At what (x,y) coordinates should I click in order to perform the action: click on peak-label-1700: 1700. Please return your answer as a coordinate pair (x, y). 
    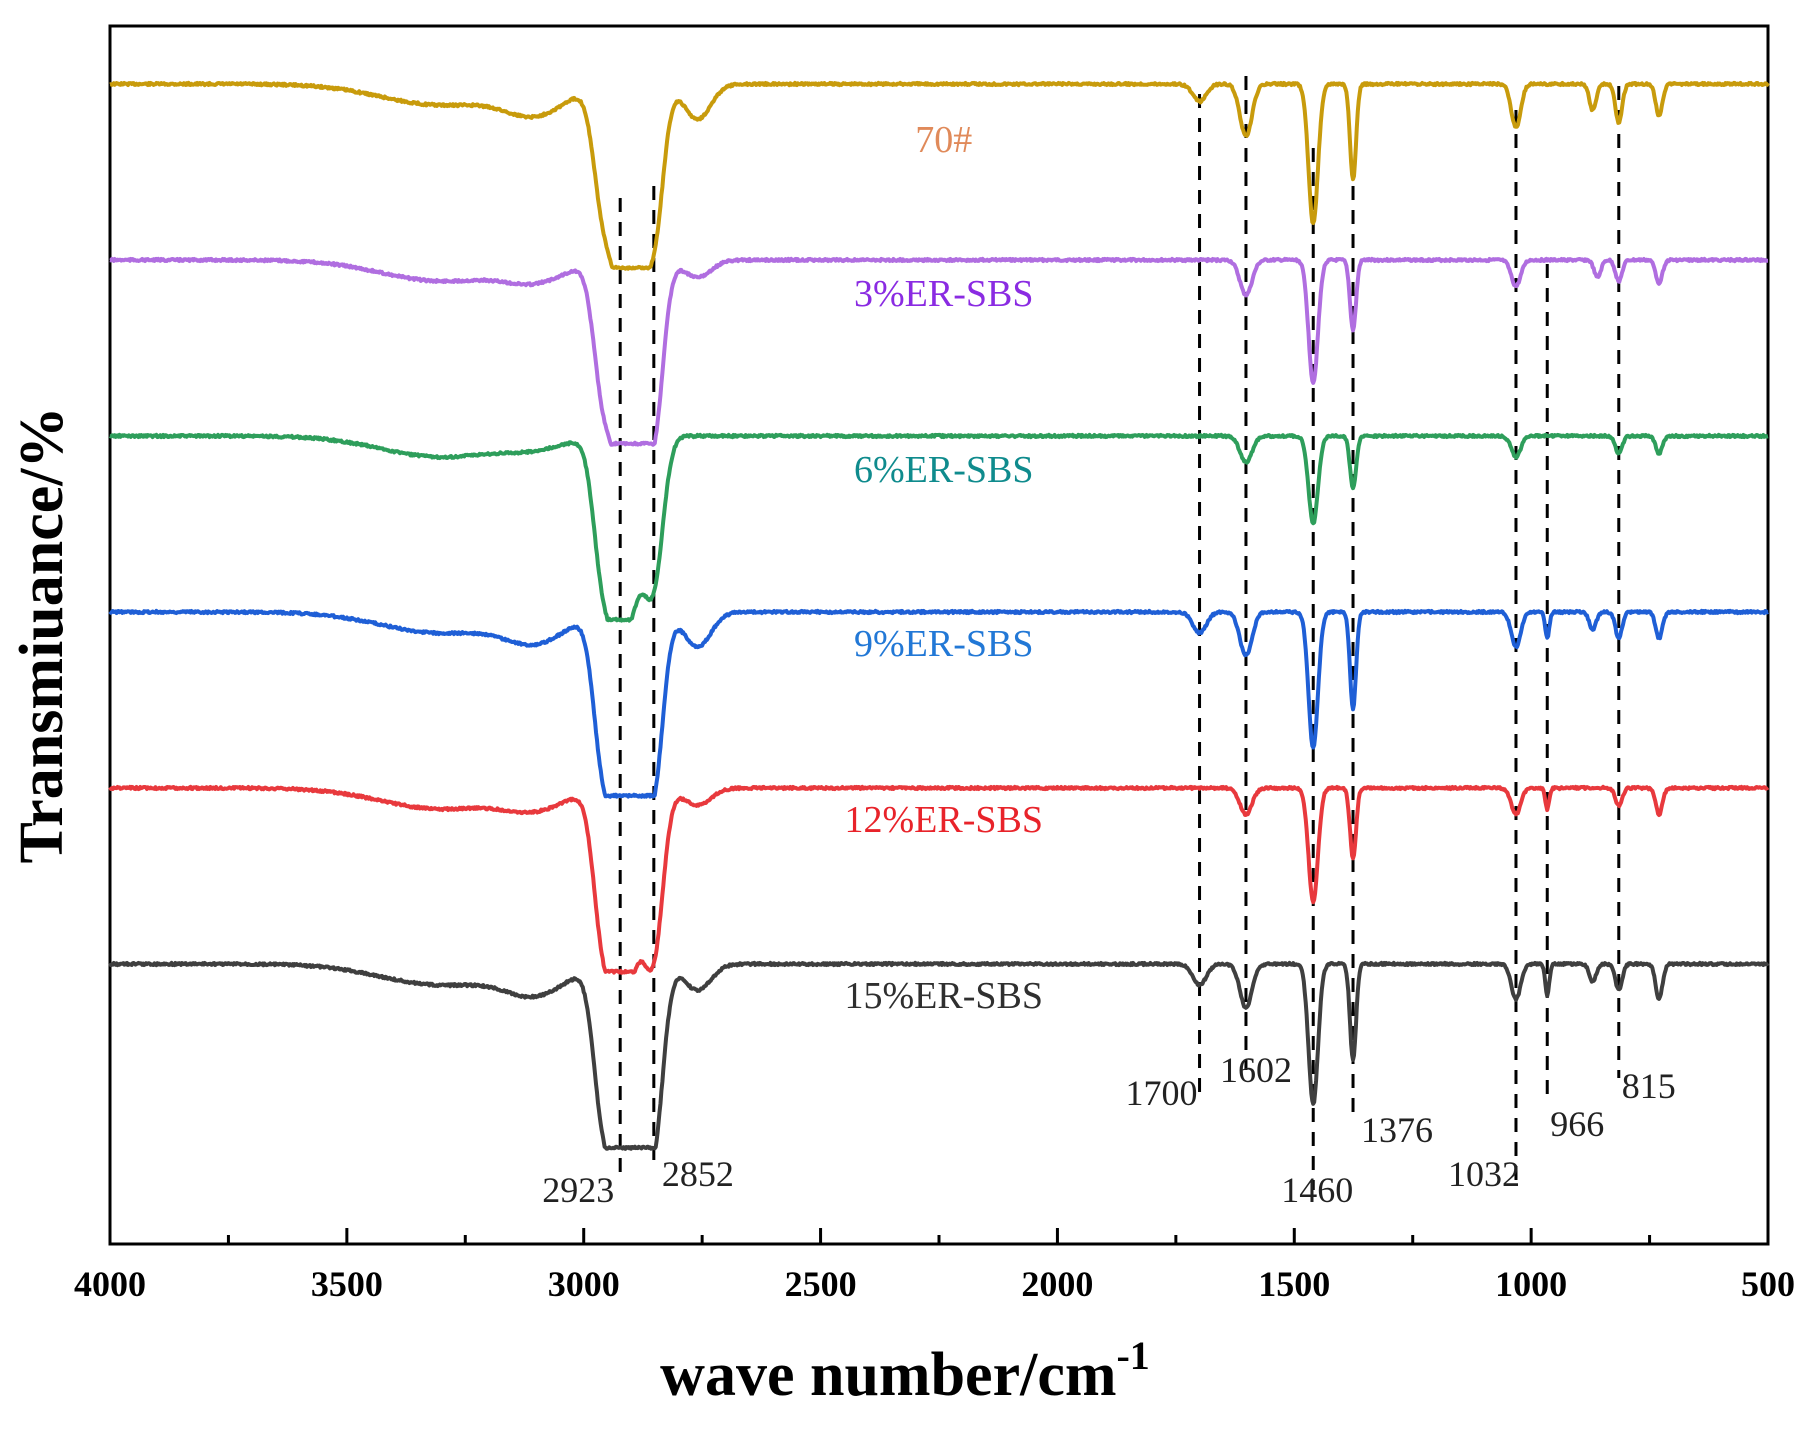
    Looking at the image, I should click on (1162, 1093).